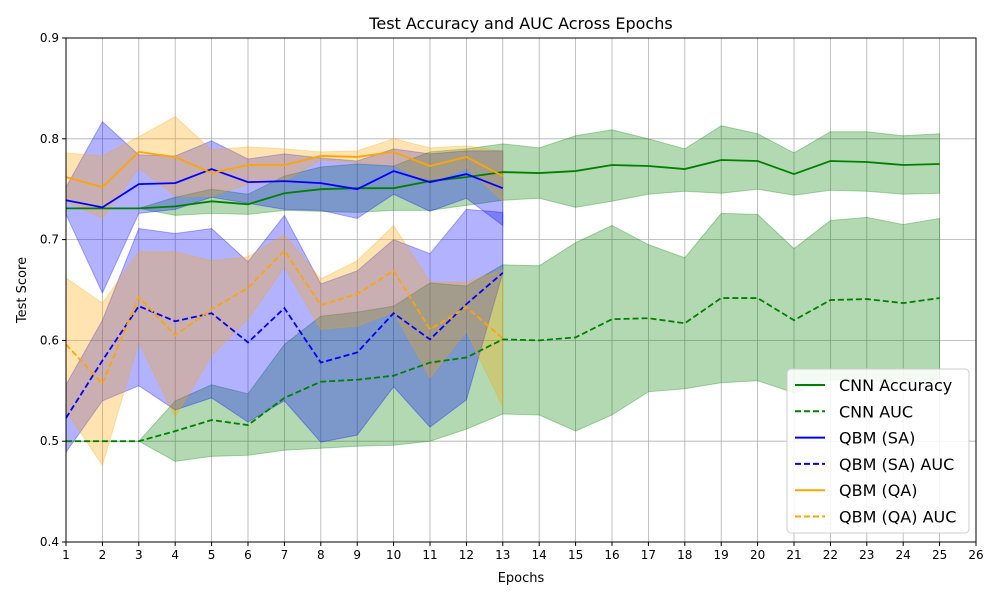 Image resolution: width=1000 pixels, height=600 pixels. I want to click on legend-label: QBM (QA) AUC, so click(897, 517).